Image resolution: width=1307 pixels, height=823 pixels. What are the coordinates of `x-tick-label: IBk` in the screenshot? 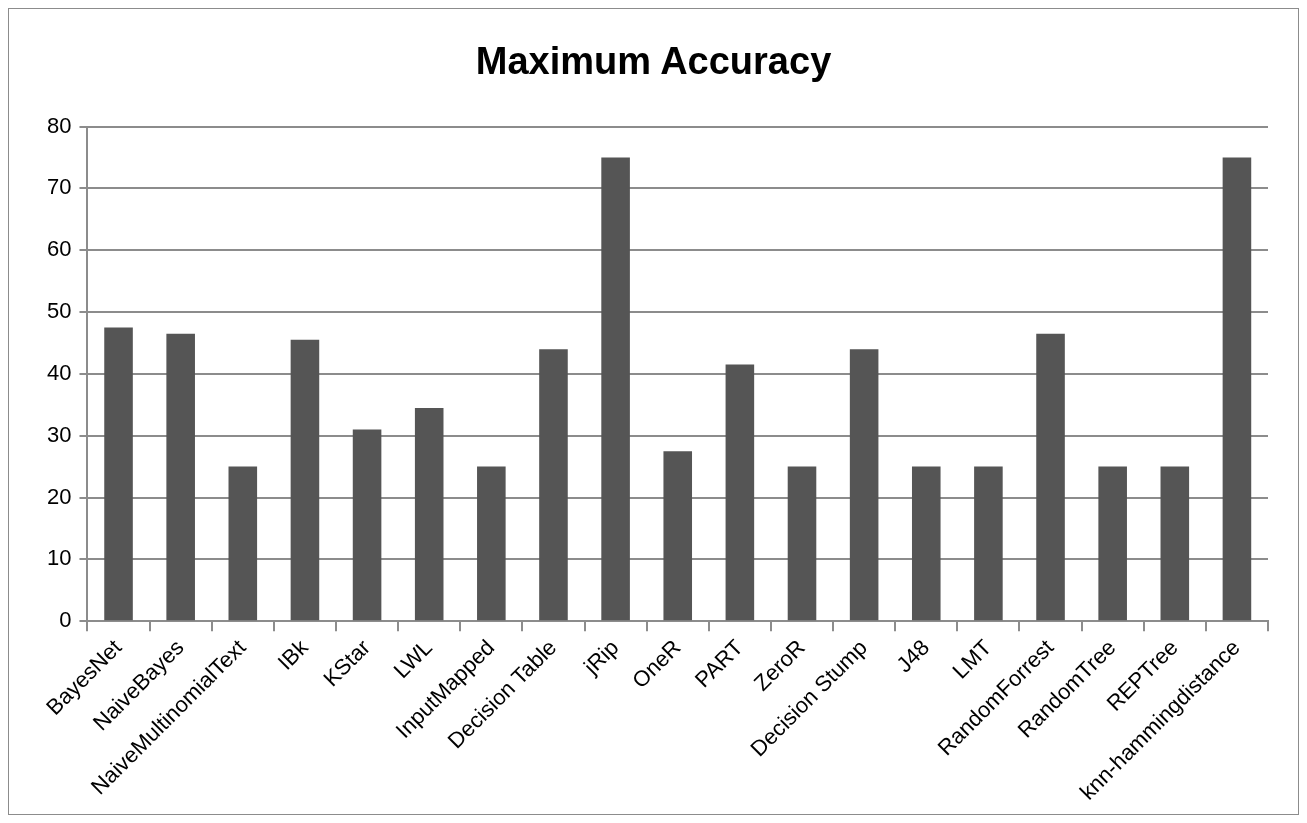 It's located at (293, 654).